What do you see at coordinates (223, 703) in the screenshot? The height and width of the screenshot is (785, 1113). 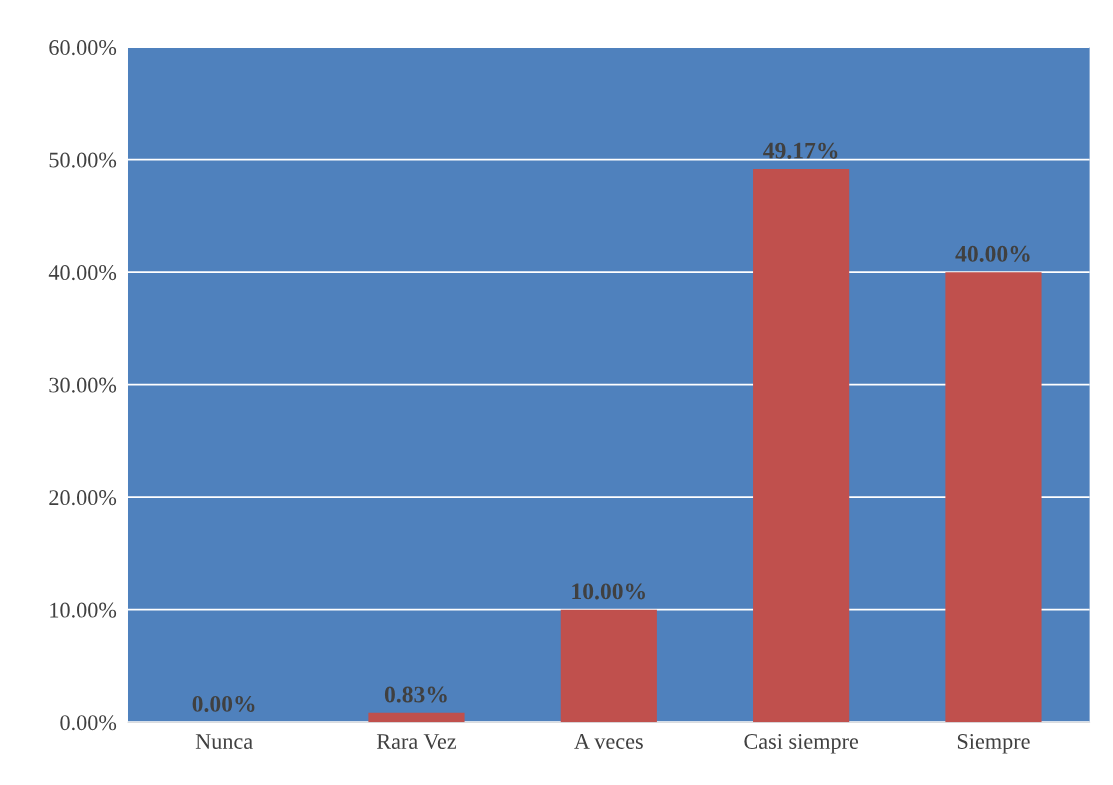 I see `data-label: 0.00%` at bounding box center [223, 703].